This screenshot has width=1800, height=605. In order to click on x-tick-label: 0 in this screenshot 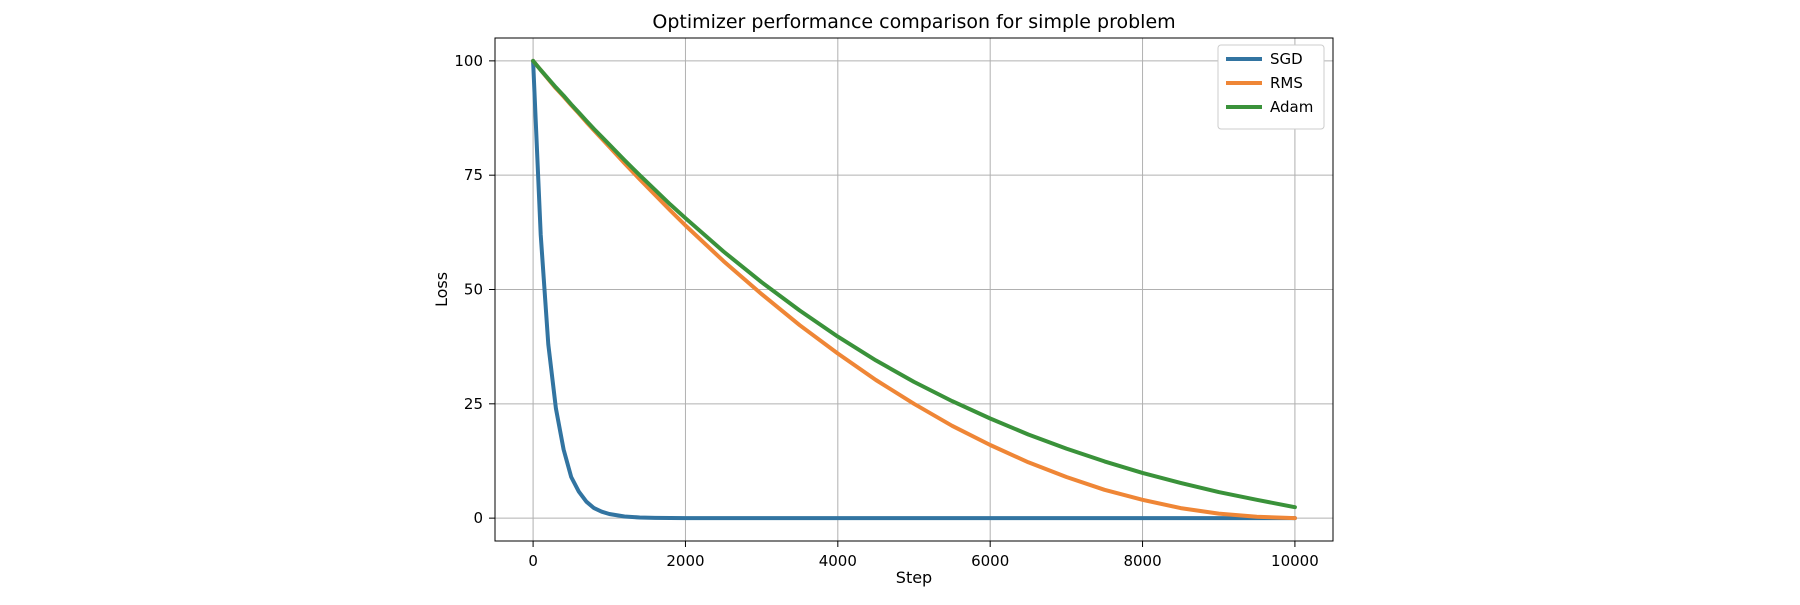, I will do `click(533, 561)`.